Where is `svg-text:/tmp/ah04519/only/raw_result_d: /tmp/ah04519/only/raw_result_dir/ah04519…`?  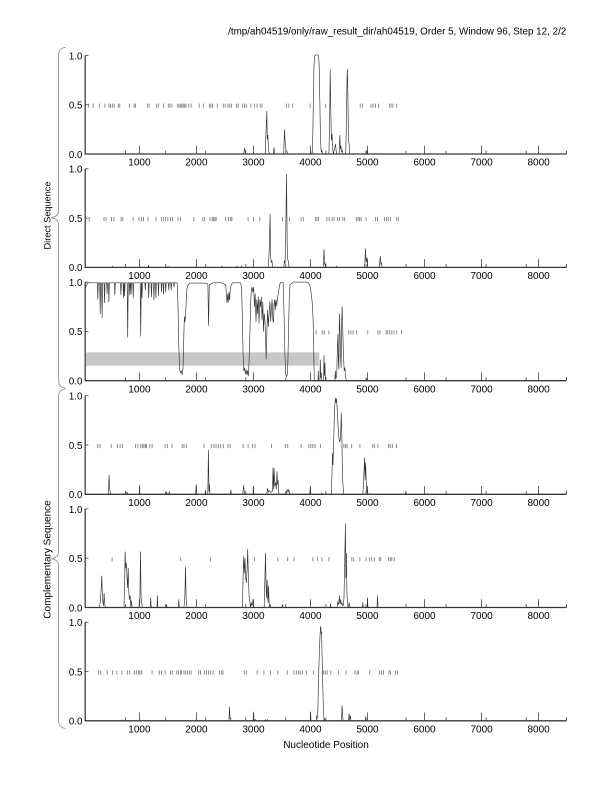 svg-text:/tmp/ah04519/only/raw_result_d: /tmp/ah04519/only/raw_result_dir/ah04519… is located at coordinates (397, 32).